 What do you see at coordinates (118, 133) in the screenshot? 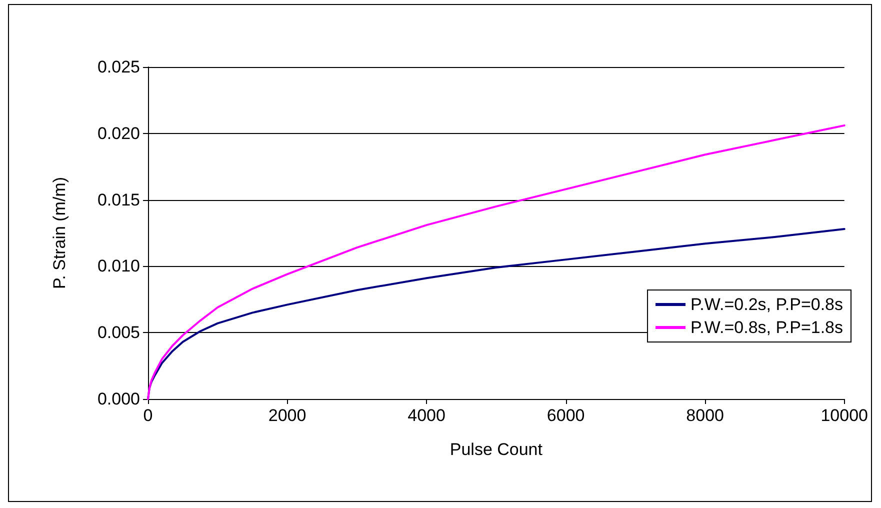
I see `y-tick-label: 0.020` at bounding box center [118, 133].